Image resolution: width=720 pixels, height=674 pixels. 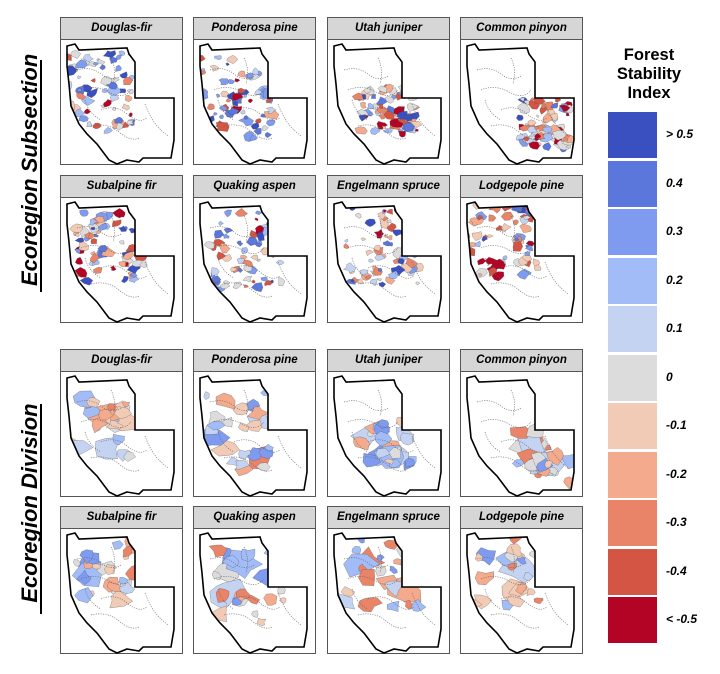 I want to click on map-panel-lodgepole-pine-sub: Lodgepole pine, so click(x=521, y=249).